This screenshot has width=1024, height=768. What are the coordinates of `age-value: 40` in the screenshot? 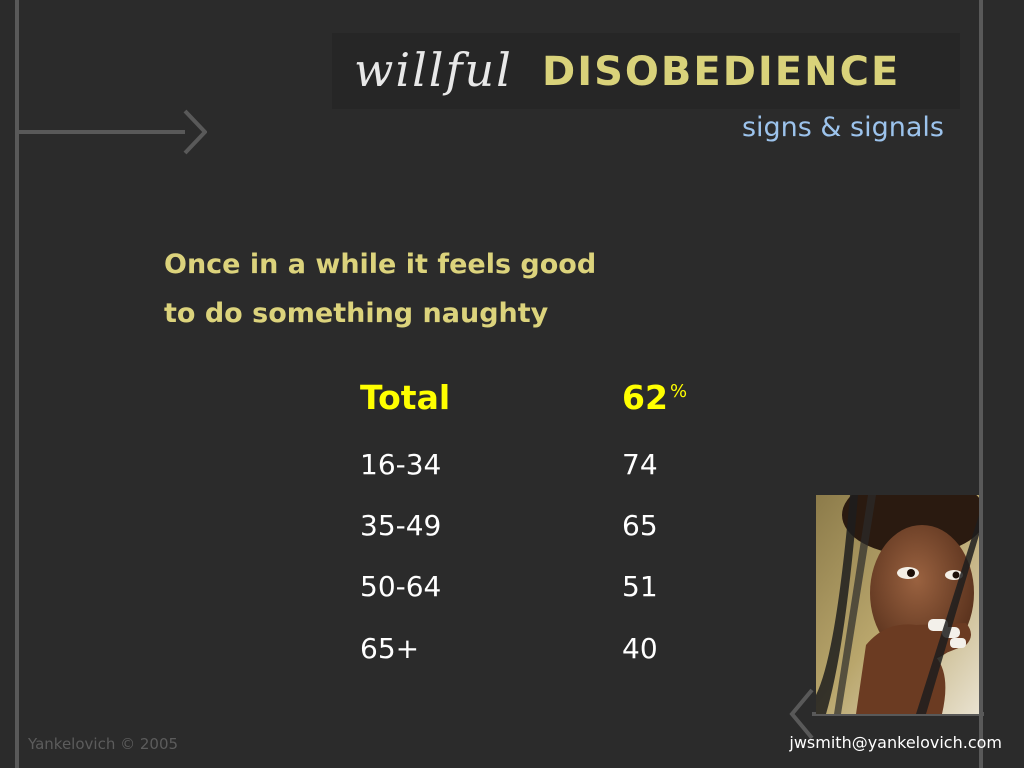 It's located at (640, 648).